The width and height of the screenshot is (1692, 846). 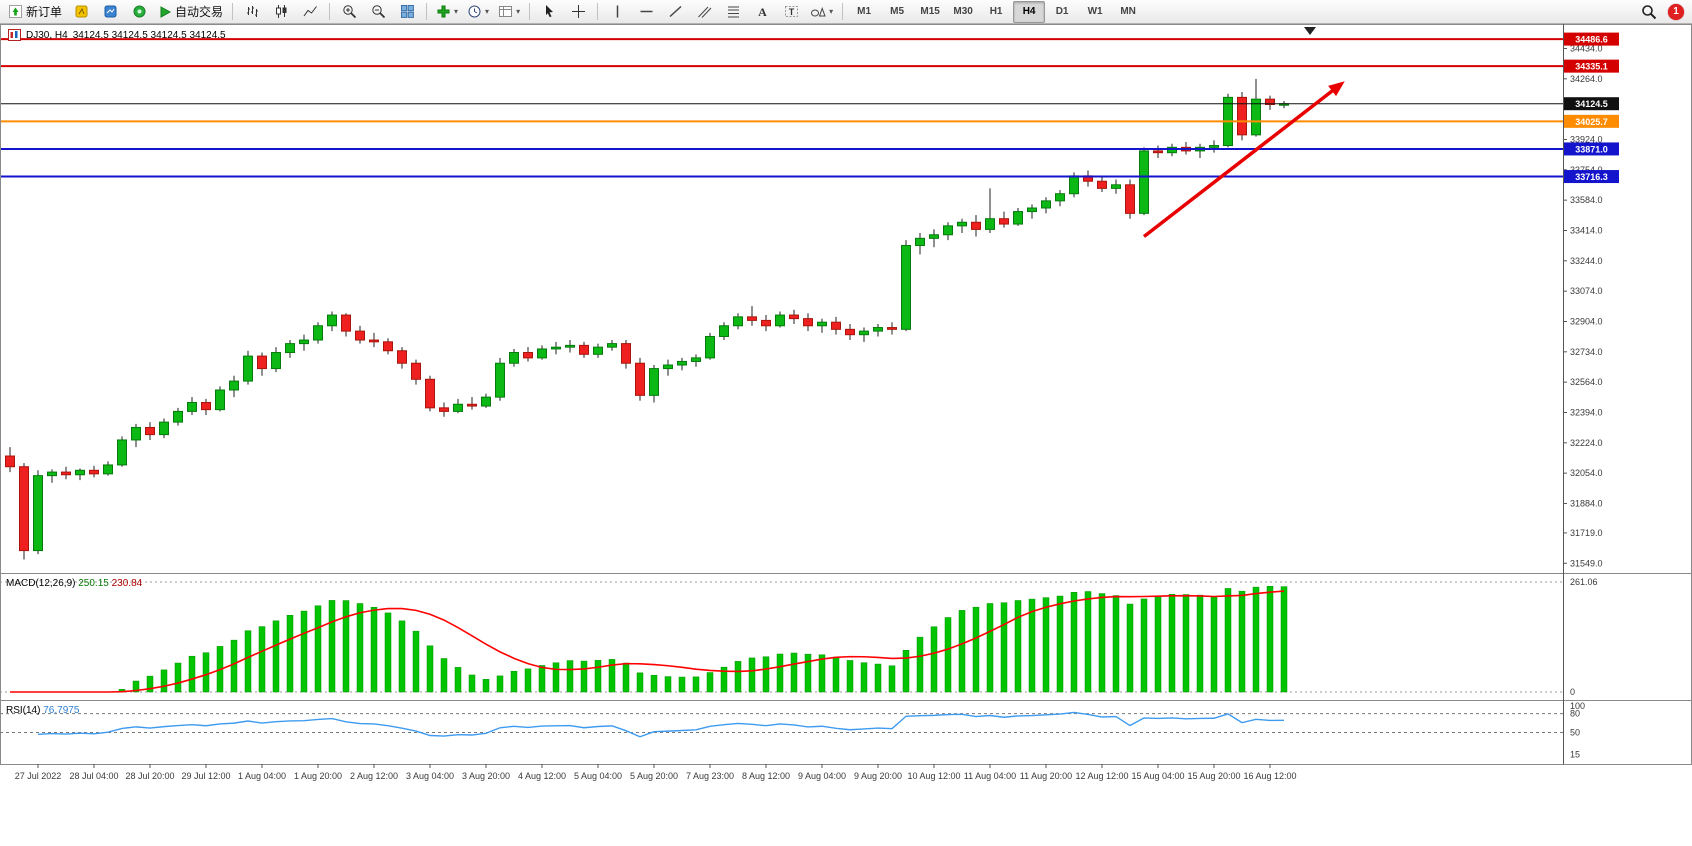 I want to click on svg-text: 80, so click(x=1575, y=714).